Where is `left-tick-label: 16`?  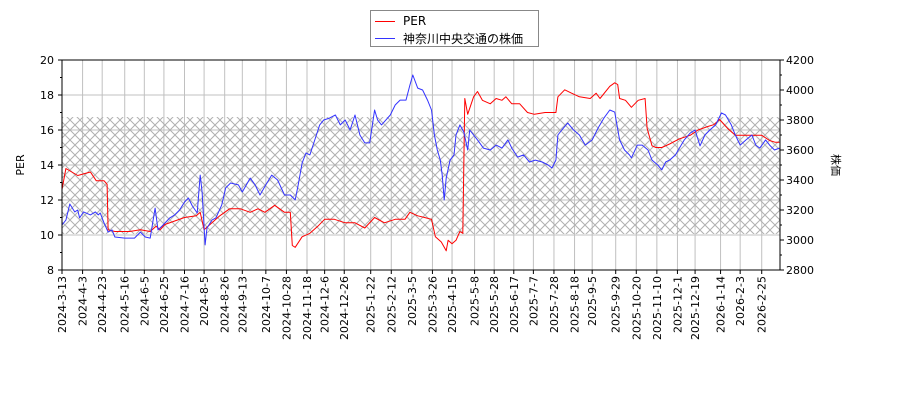
left-tick-label: 16 is located at coordinates (47, 130).